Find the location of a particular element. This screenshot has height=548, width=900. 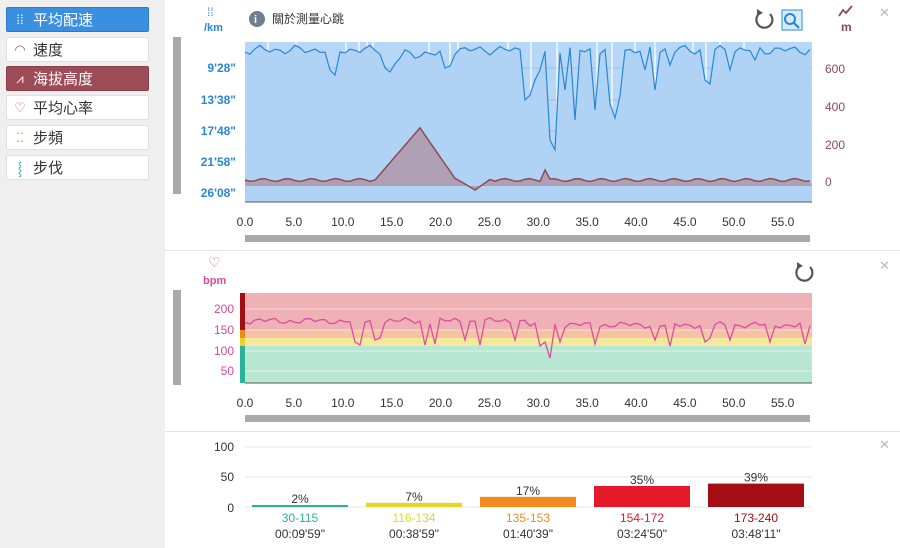

sidebar-item-label: 平均心率 is located at coordinates (63, 108).